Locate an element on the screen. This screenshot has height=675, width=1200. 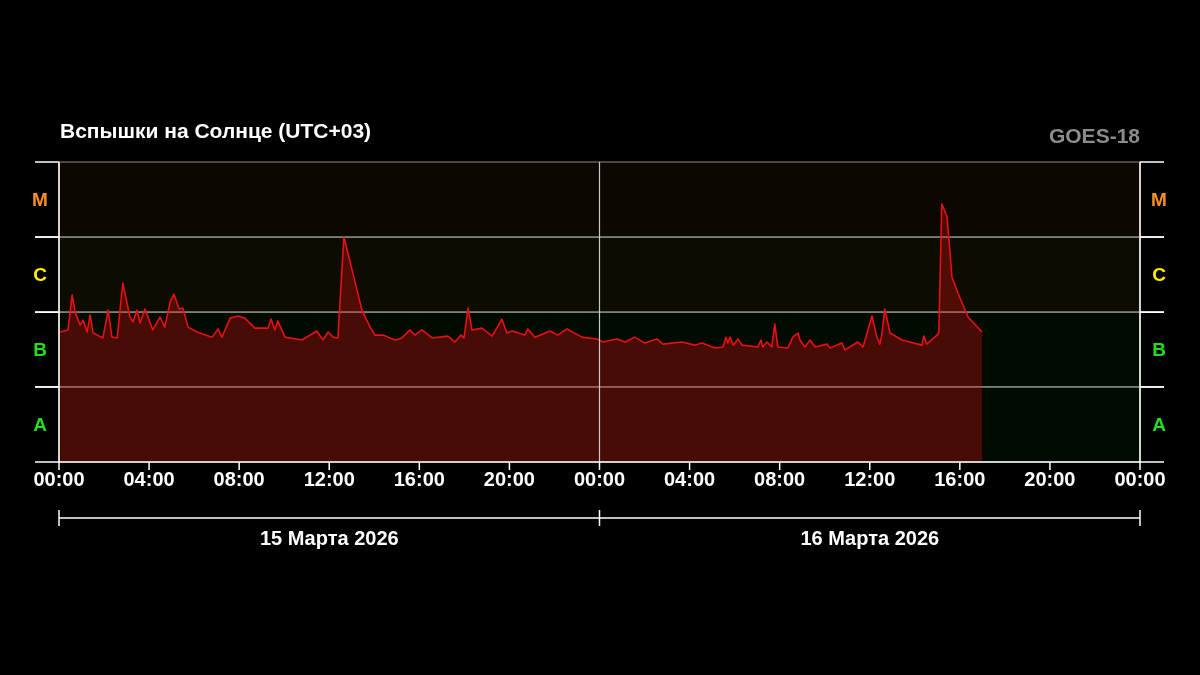
band-label: B is located at coordinates (40, 350).